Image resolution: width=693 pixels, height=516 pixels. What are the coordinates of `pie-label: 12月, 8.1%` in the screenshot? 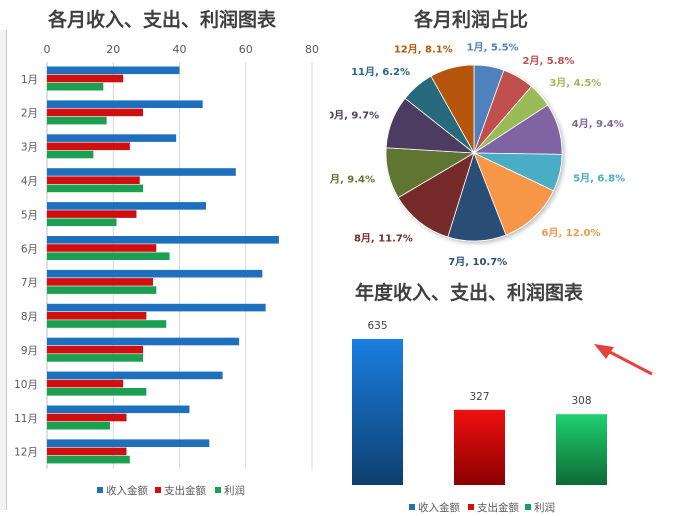 It's located at (423, 49).